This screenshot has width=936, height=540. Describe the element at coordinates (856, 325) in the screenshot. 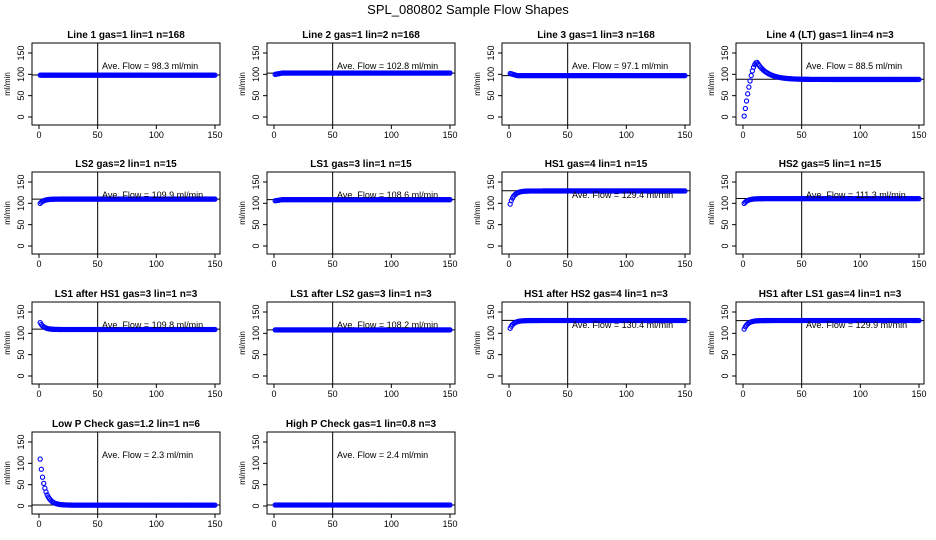

I see `average-flow-annotation: Ave. Flow = 129.9 ml/min` at that location.